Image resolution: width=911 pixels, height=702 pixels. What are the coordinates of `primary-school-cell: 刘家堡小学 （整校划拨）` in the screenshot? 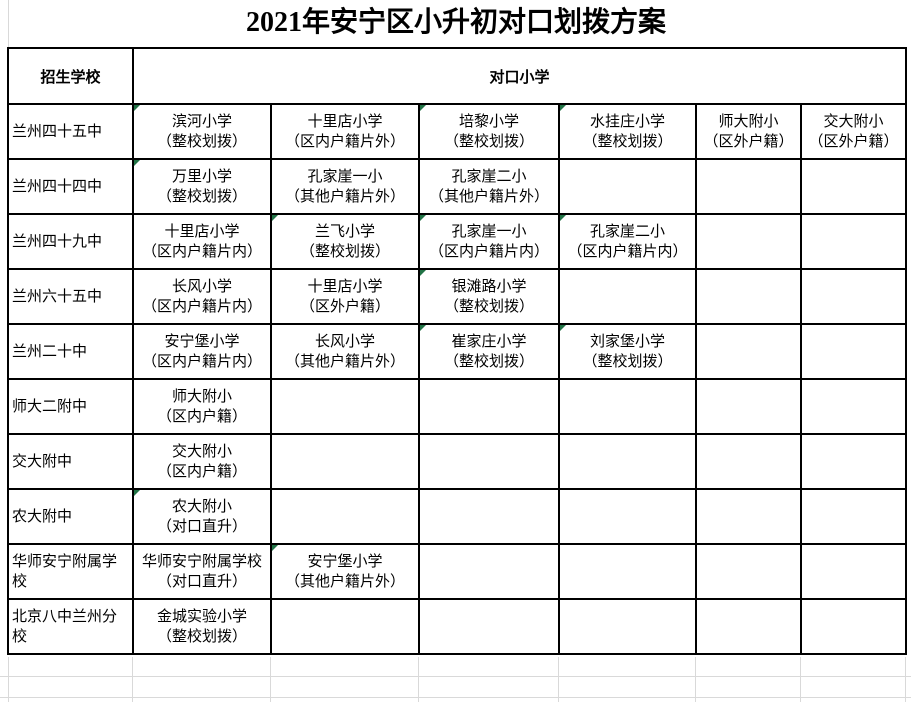 It's located at (627, 351).